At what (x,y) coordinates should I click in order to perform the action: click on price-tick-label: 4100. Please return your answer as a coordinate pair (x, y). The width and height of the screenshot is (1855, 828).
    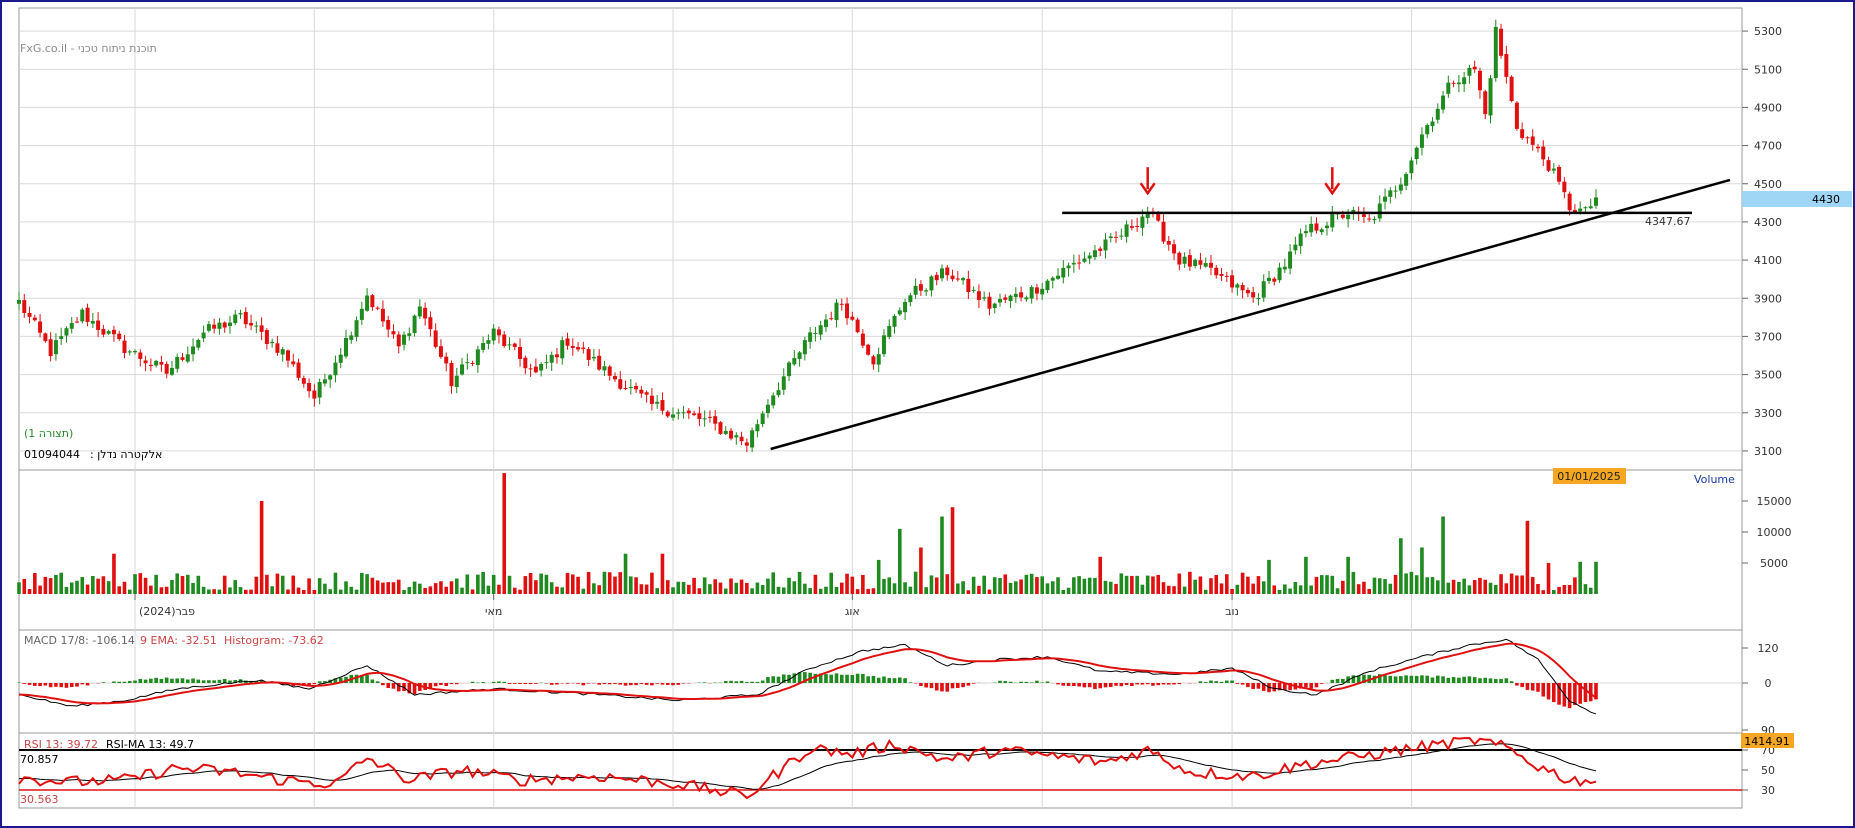
    Looking at the image, I should click on (1768, 260).